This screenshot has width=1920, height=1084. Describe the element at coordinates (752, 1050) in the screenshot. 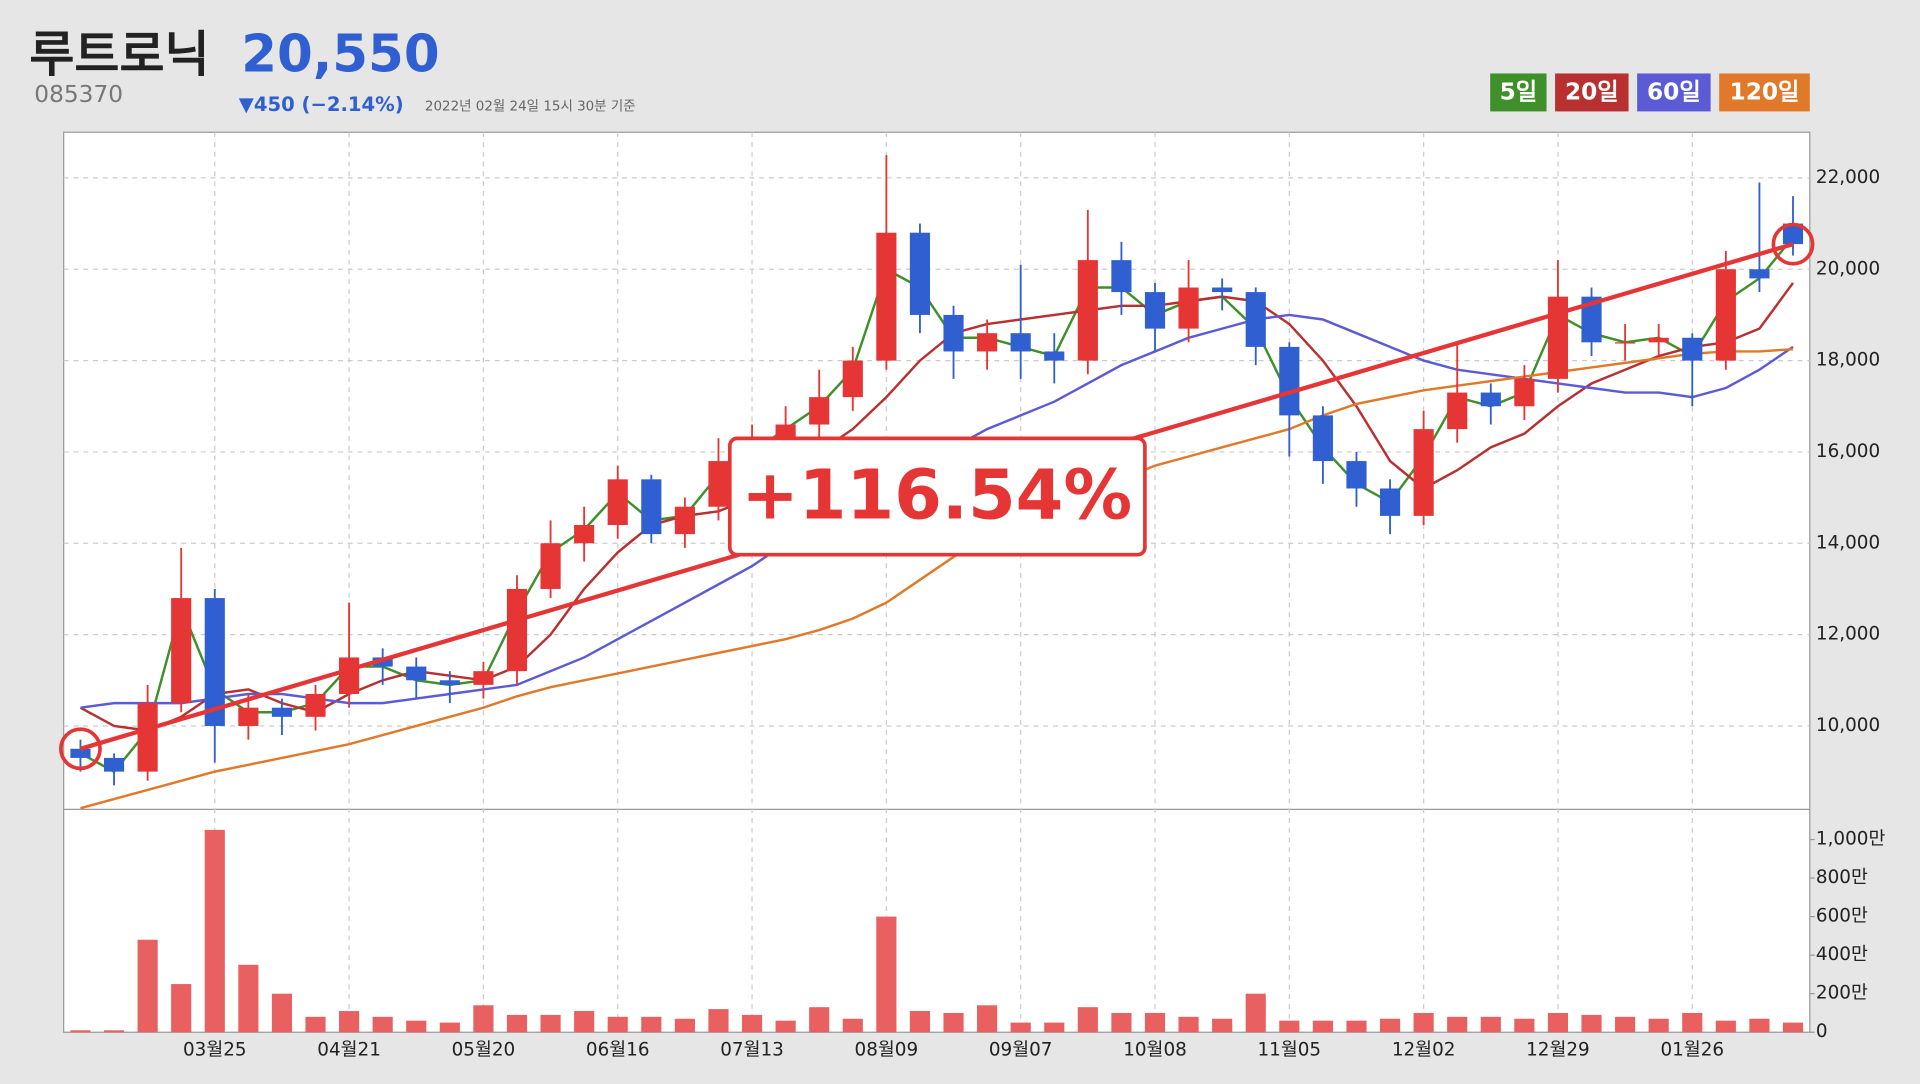

I see `x-tick-label: 07월13` at that location.